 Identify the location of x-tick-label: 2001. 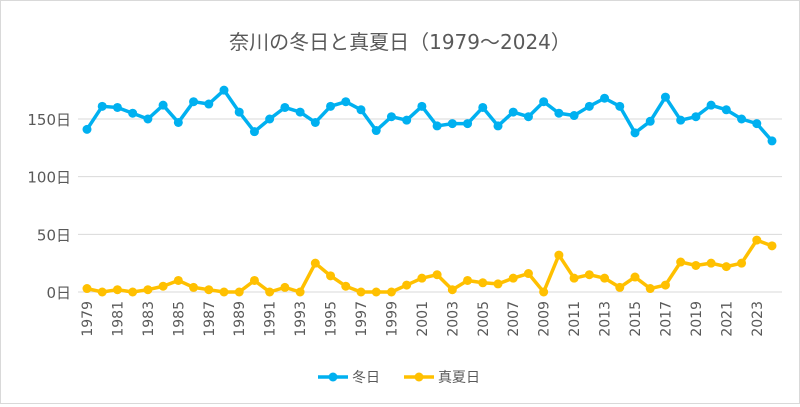
(423, 319).